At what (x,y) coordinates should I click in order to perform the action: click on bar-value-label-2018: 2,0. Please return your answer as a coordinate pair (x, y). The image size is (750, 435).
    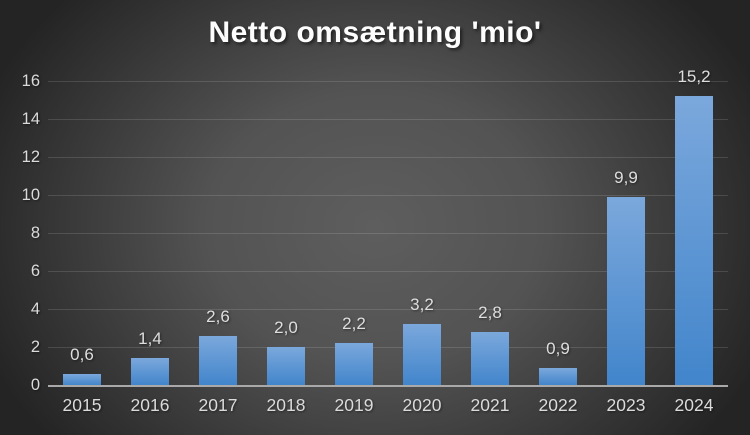
    Looking at the image, I should click on (286, 327).